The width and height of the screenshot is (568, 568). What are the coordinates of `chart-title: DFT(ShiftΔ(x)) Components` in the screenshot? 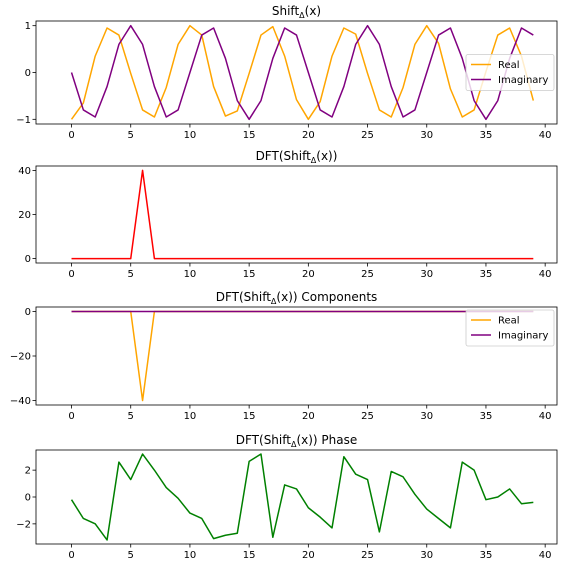 It's located at (297, 298).